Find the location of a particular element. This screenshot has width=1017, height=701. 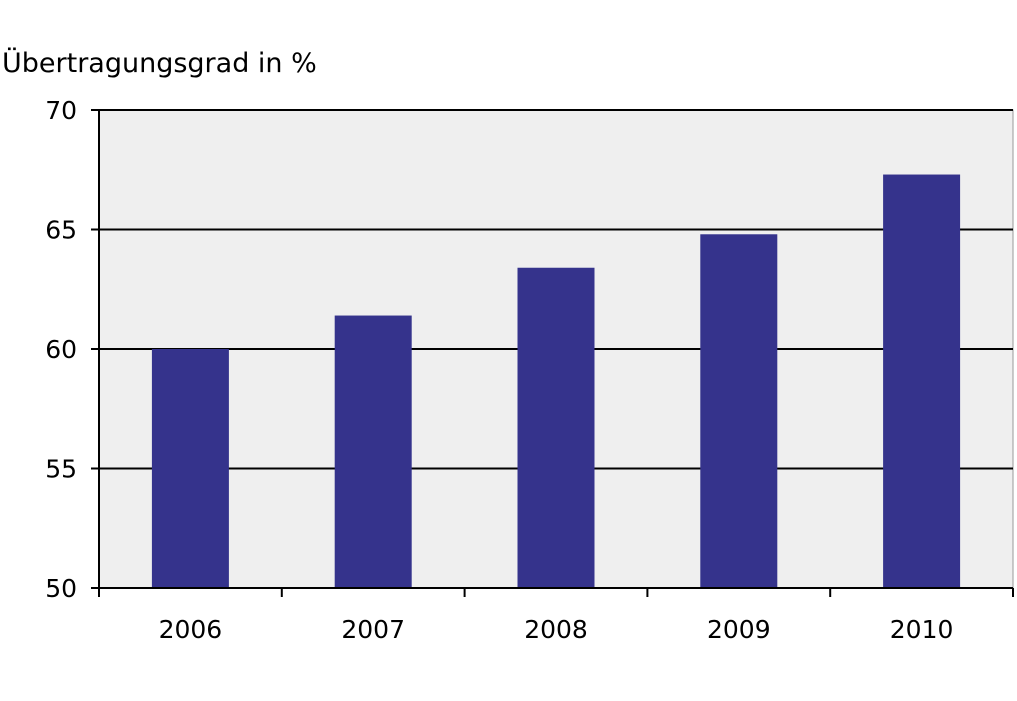

bar-2007 is located at coordinates (373, 451).